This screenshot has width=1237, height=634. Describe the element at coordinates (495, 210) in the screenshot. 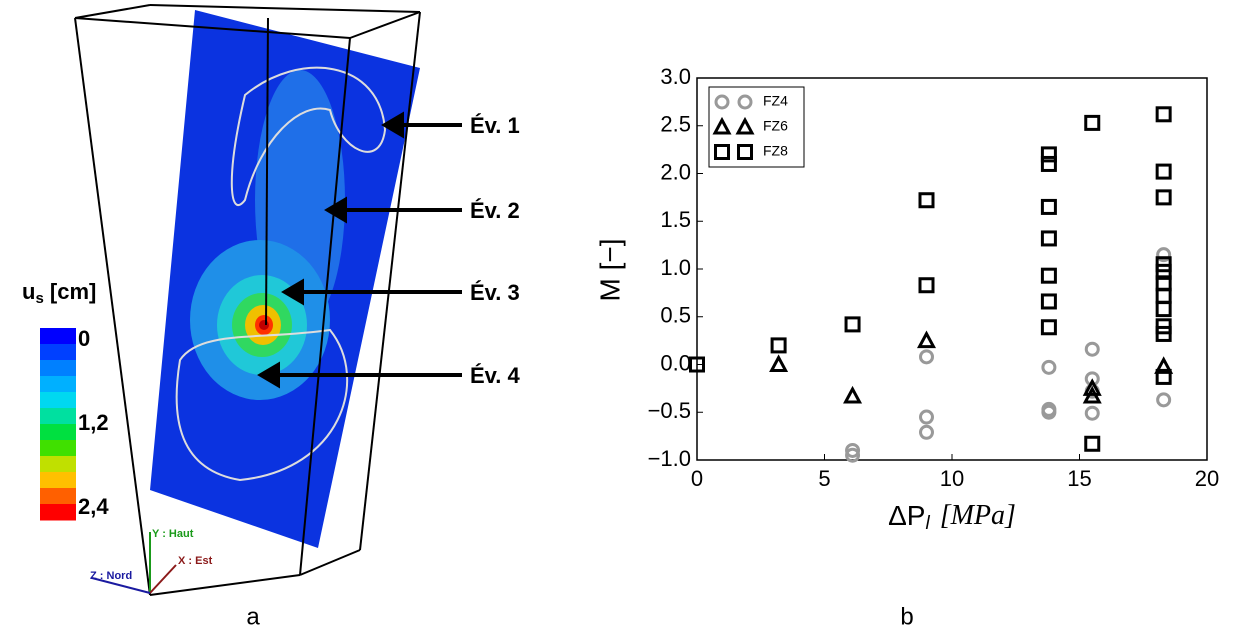

I see `event-label: Év. 2` at that location.